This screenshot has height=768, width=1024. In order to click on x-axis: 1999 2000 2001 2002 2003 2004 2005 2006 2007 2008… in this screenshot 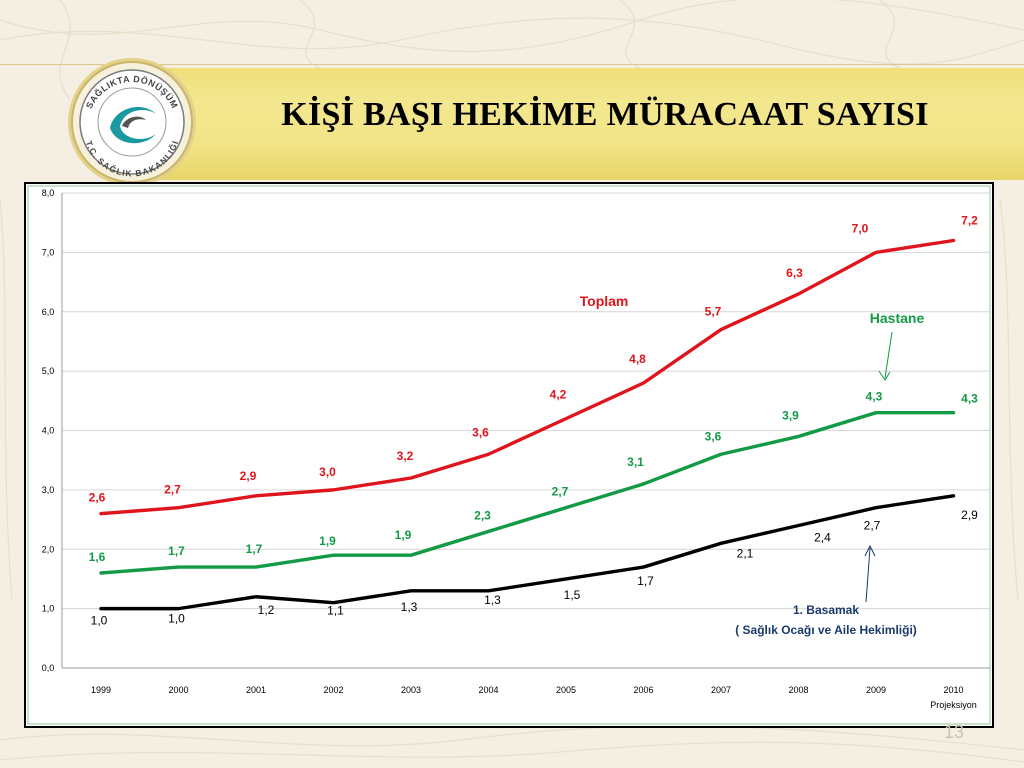, I will do `click(534, 697)`.